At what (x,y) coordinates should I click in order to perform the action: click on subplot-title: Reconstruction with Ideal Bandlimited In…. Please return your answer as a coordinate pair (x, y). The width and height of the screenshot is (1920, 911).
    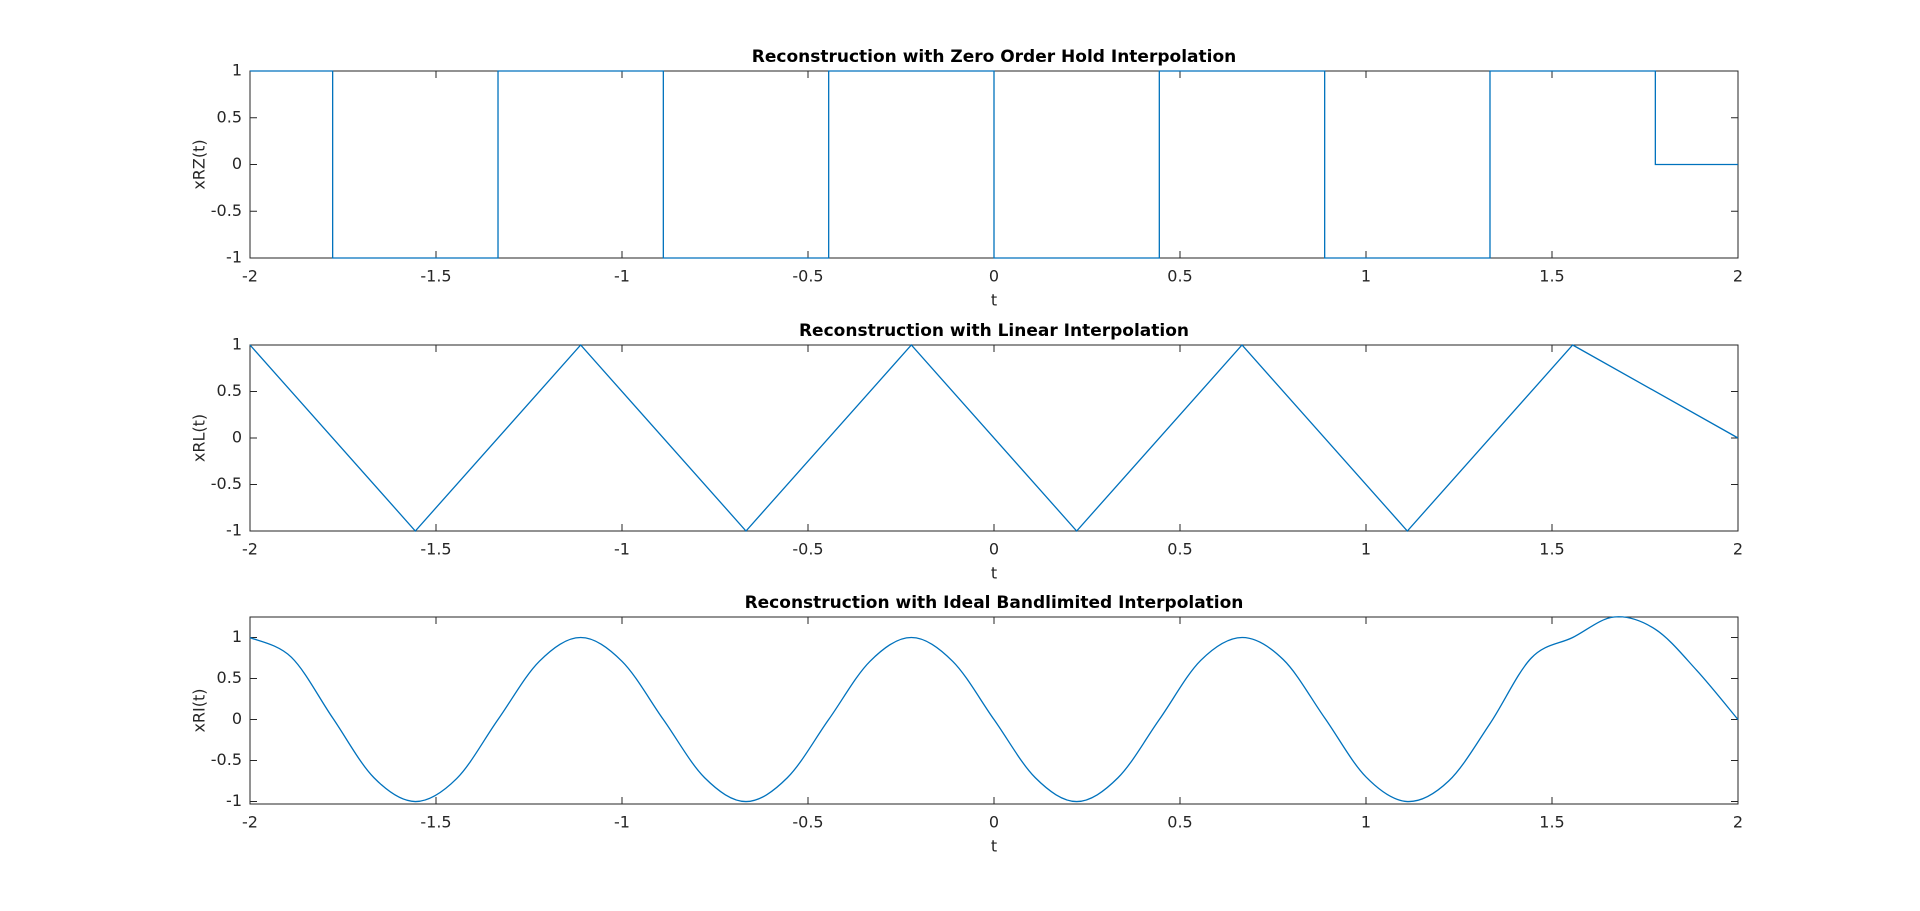
    Looking at the image, I should click on (994, 603).